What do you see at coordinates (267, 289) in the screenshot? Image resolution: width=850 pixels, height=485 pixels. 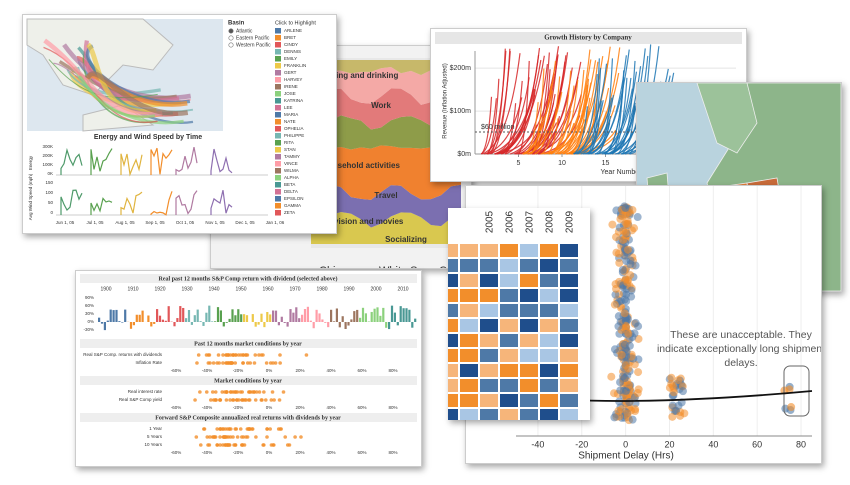 I see `decade-label: 1960` at bounding box center [267, 289].